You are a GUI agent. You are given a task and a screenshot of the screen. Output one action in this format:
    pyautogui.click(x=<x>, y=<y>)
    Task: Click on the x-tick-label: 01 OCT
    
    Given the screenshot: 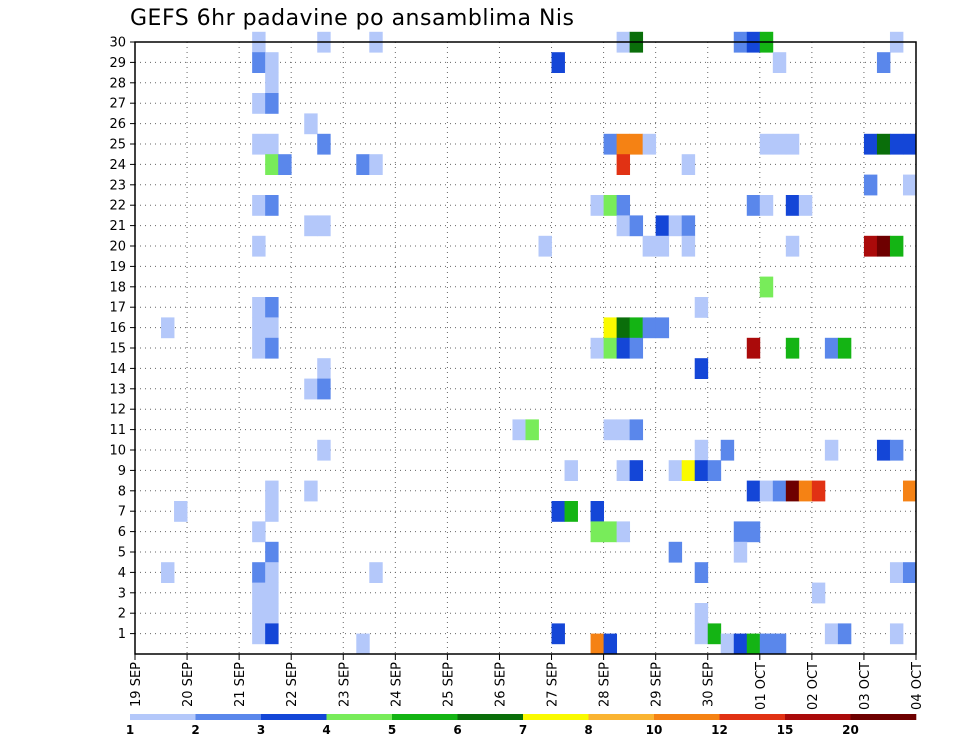 What is the action you would take?
    pyautogui.click(x=761, y=686)
    